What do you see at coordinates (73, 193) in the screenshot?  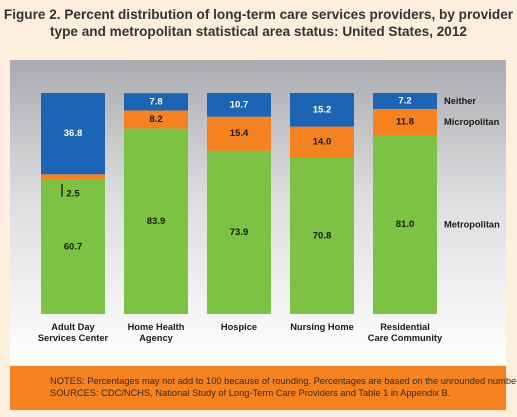 I see `data-label-micropolitan-1: 2.5` at bounding box center [73, 193].